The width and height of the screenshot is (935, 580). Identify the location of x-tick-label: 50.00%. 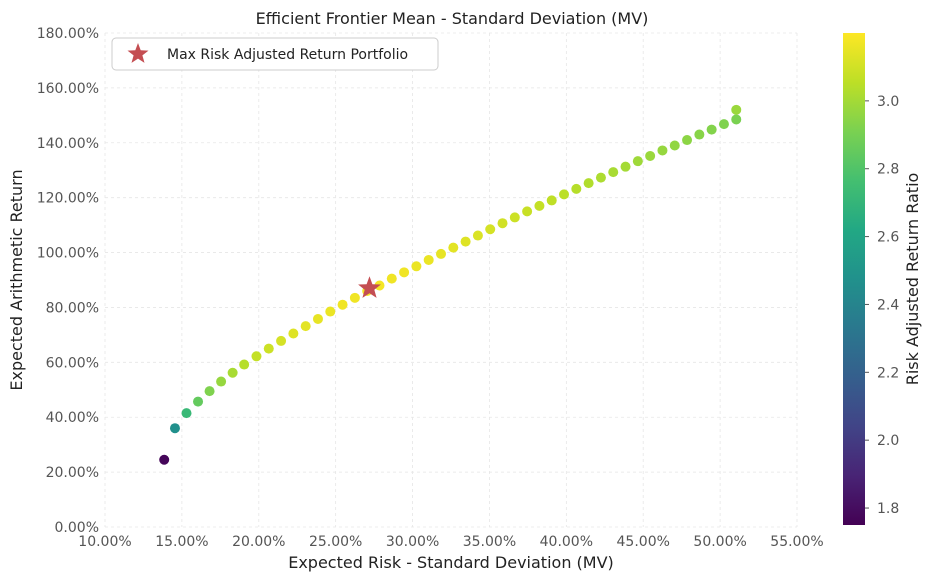
(719, 542).